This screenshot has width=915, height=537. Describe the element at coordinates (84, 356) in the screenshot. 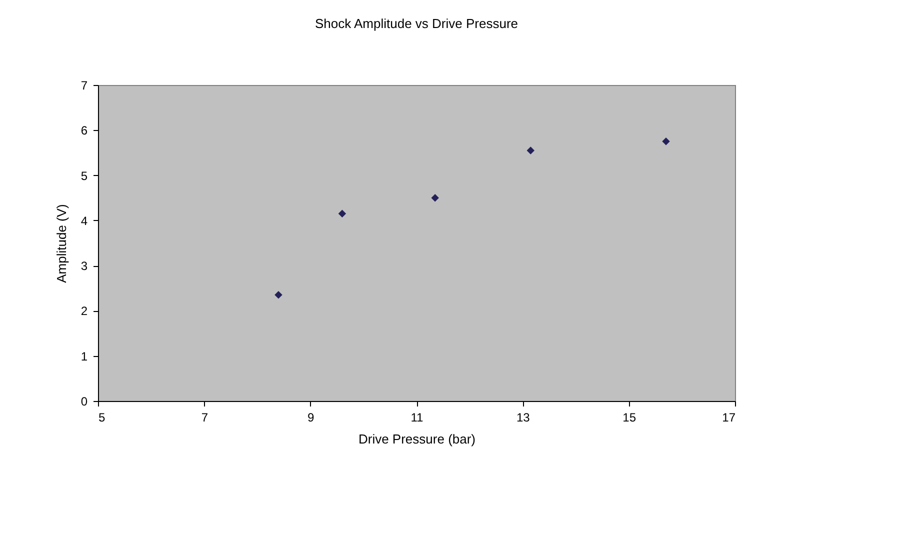

I see `y-tick-label: 1` at that location.